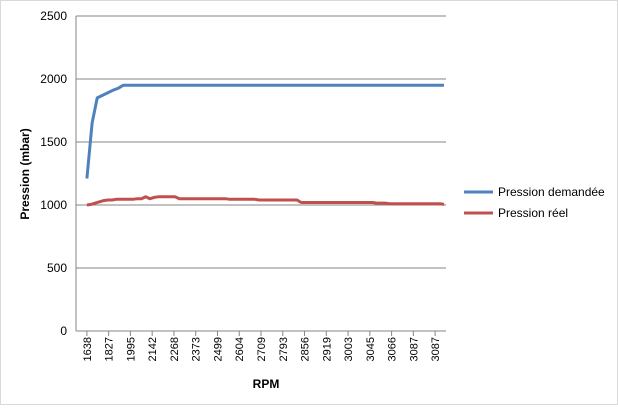 This screenshot has height=409, width=618. I want to click on x-tick-label: 1638, so click(88, 349).